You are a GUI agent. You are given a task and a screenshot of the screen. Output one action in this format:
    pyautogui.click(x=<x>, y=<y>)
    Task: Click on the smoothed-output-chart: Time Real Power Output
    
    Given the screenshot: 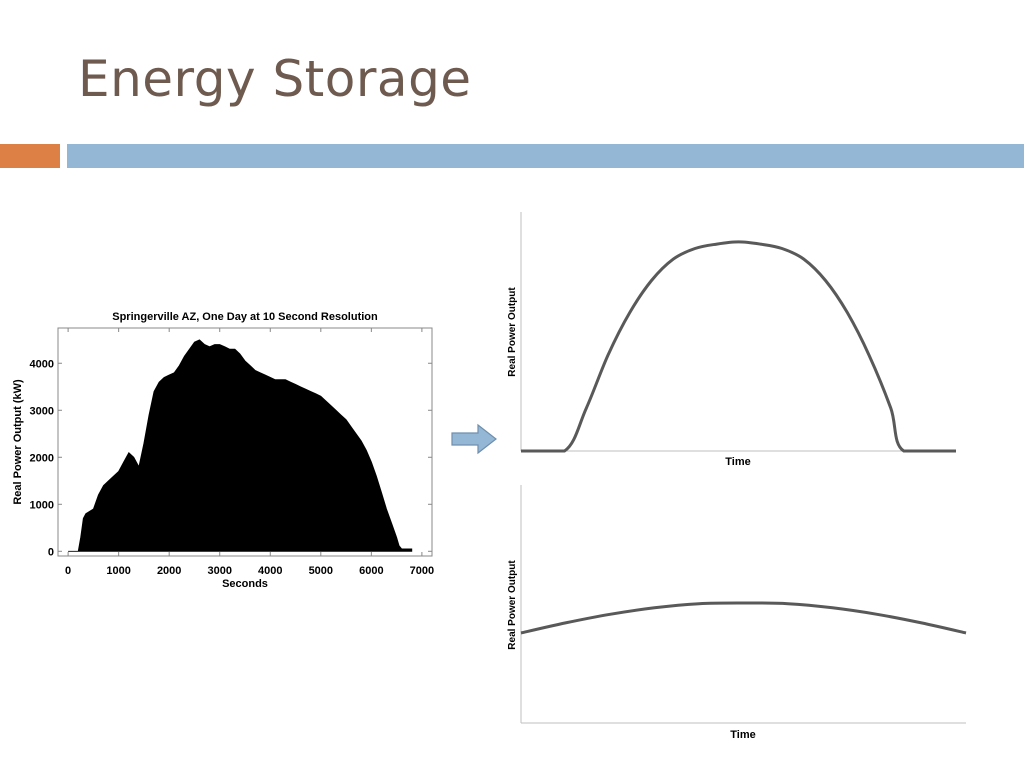 What is the action you would take?
    pyautogui.click(x=737, y=613)
    